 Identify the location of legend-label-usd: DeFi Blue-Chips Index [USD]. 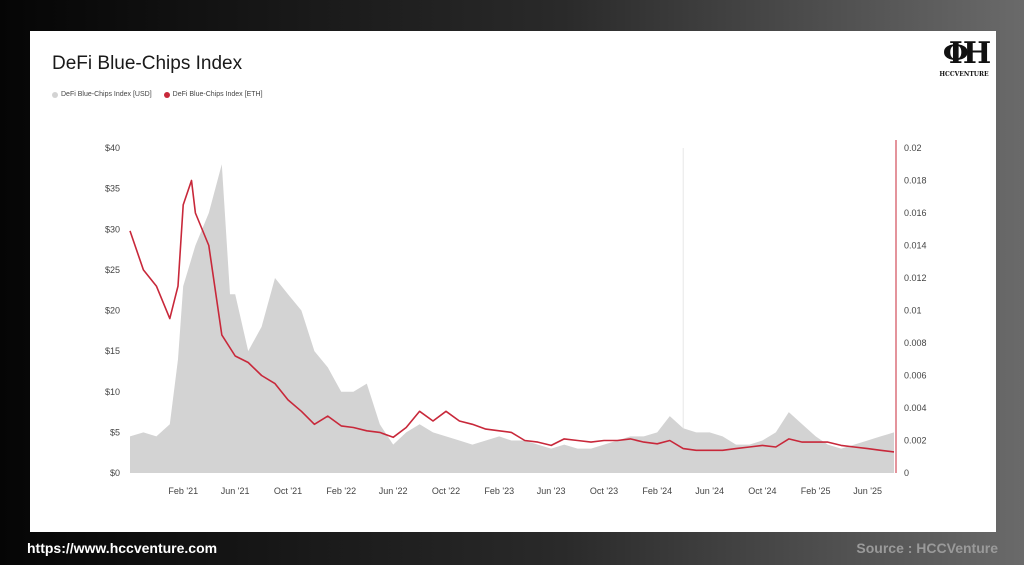
(106, 94).